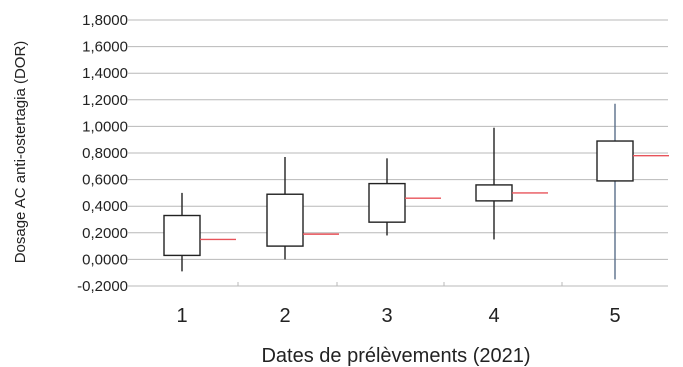  What do you see at coordinates (105, 20) in the screenshot?
I see `y-tick-label: 1,8000` at bounding box center [105, 20].